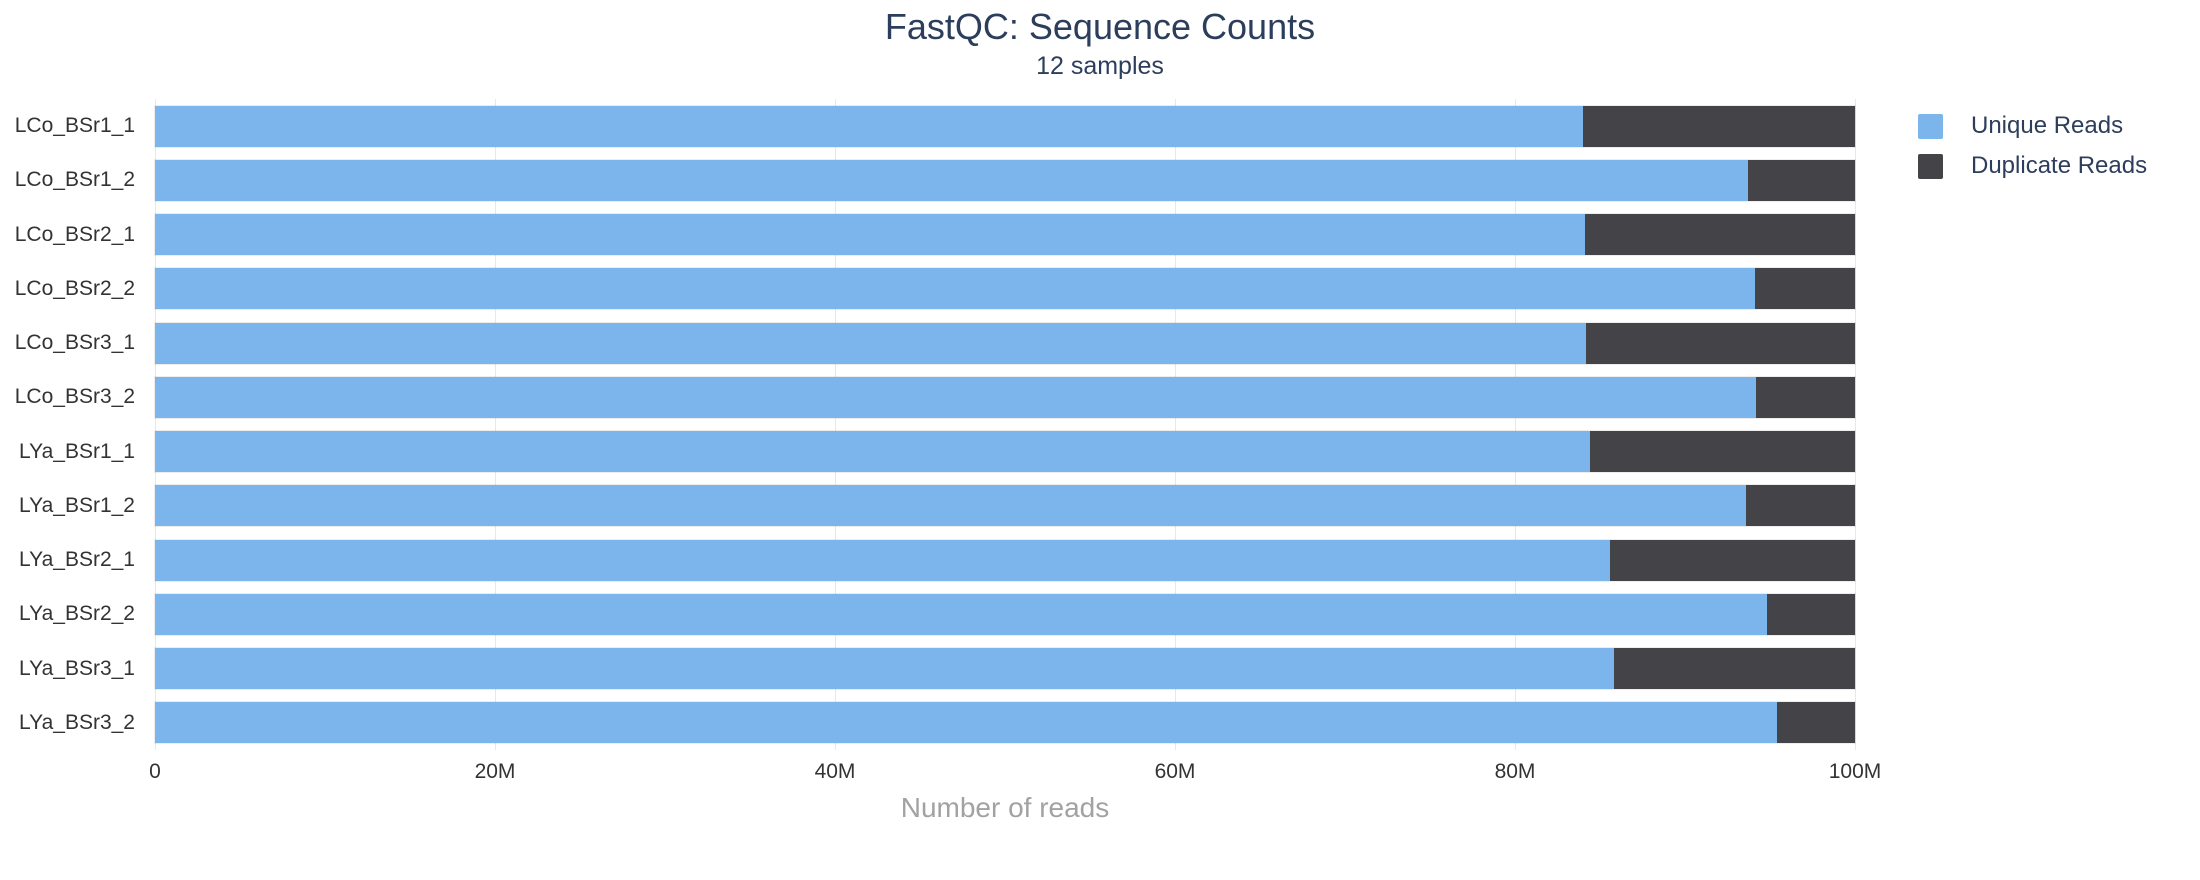  What do you see at coordinates (74, 288) in the screenshot?
I see `y-axis-label: LCo_BSr2_2` at bounding box center [74, 288].